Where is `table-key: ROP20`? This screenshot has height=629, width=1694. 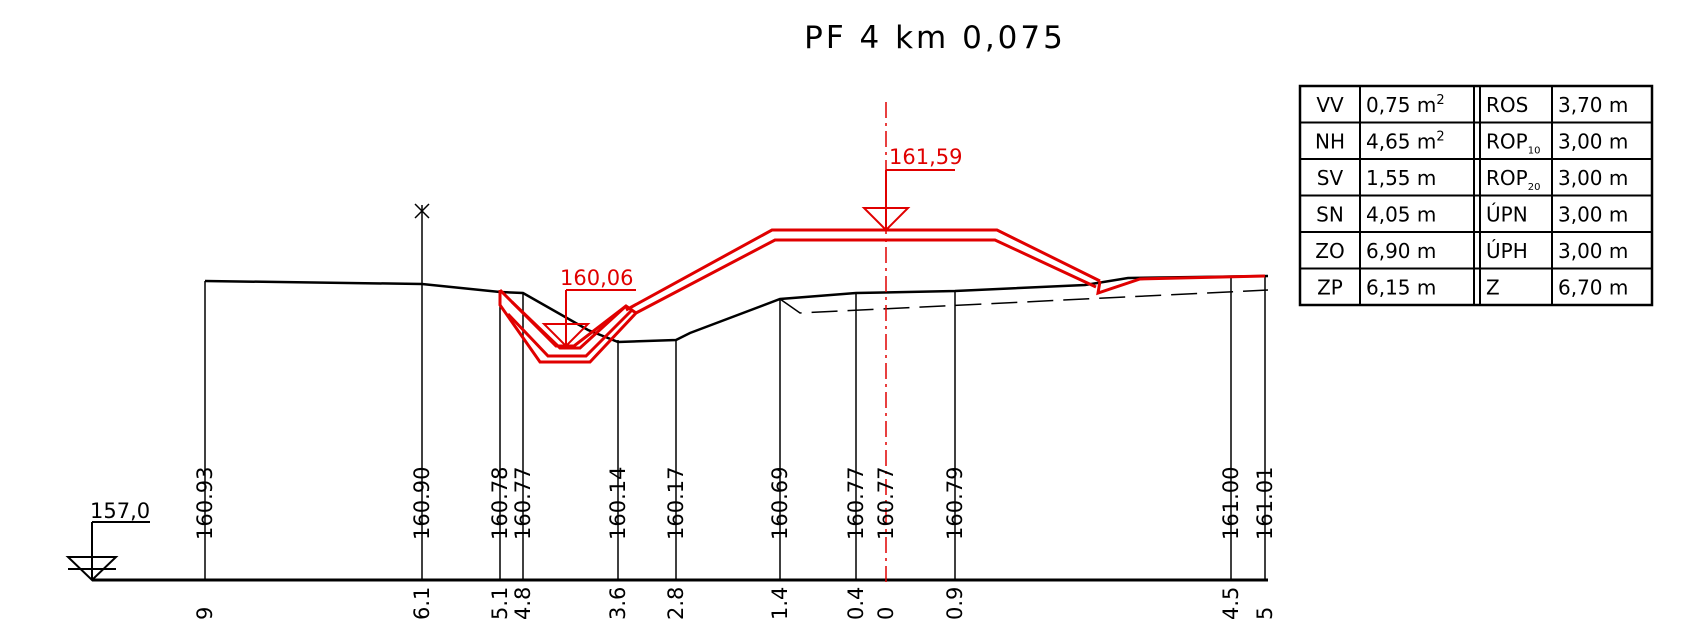 table-key: ROP20 is located at coordinates (1513, 179).